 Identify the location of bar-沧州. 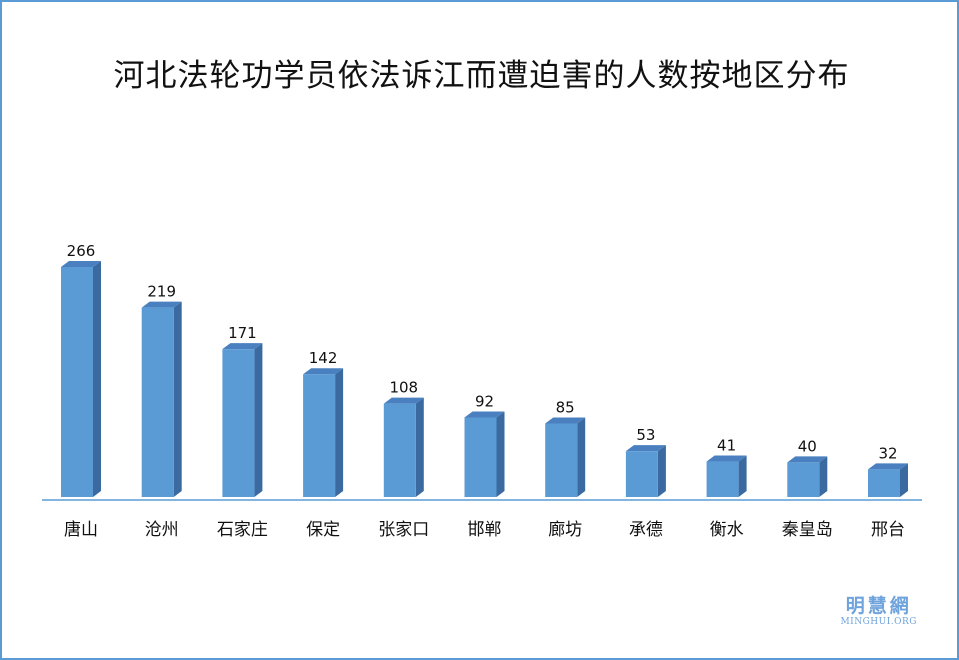
(161, 399).